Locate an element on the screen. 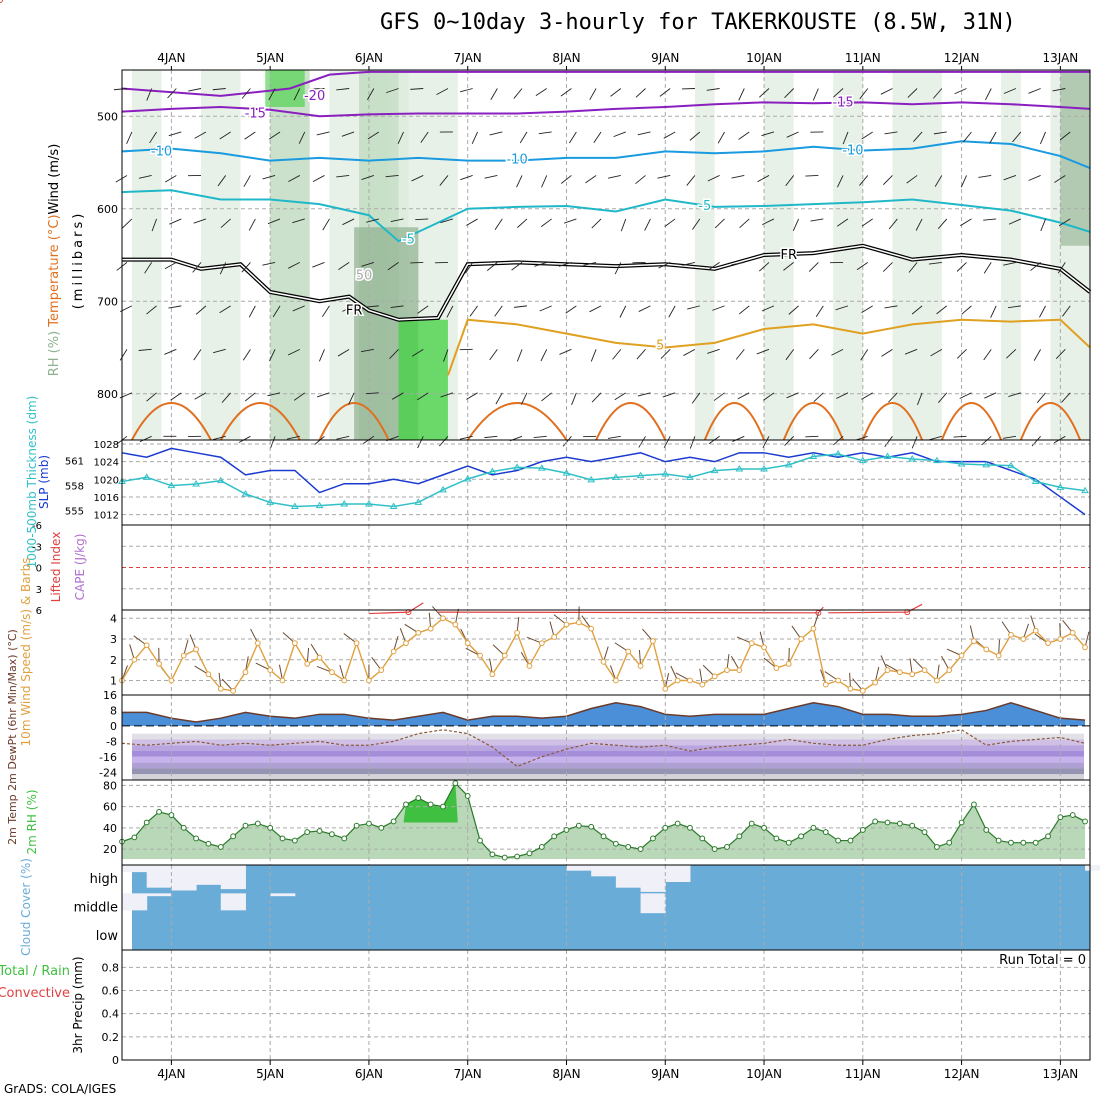 This screenshot has width=1100, height=1100. precip-units-title: 3hr Precip (mm) is located at coordinates (78, 1004).